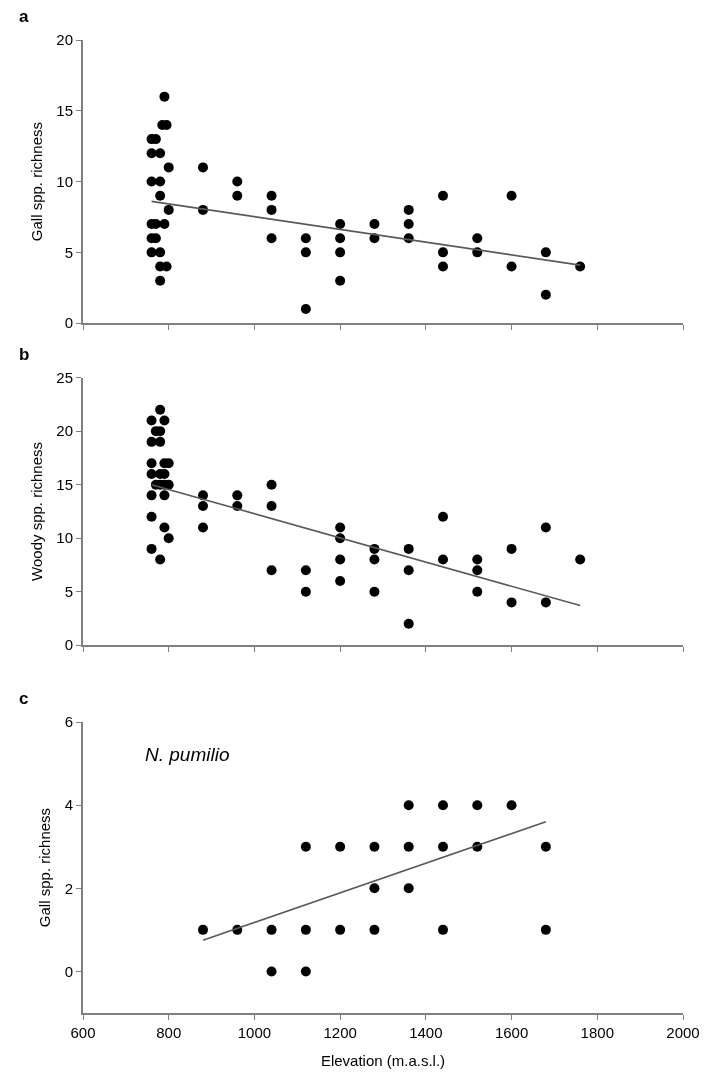 The image size is (712, 1083). I want to click on x-tick-label: 1600, so click(511, 1032).